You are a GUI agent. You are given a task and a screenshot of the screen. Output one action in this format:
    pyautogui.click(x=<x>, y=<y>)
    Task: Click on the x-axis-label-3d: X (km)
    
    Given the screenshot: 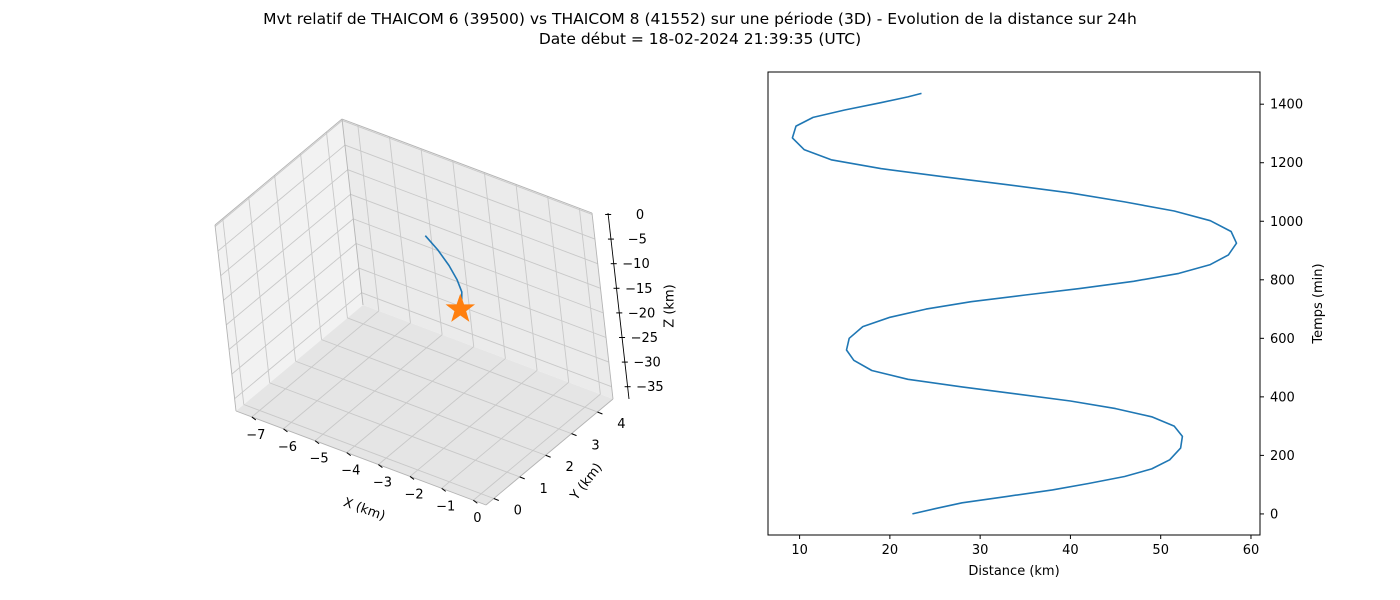 What is the action you would take?
    pyautogui.click(x=364, y=509)
    